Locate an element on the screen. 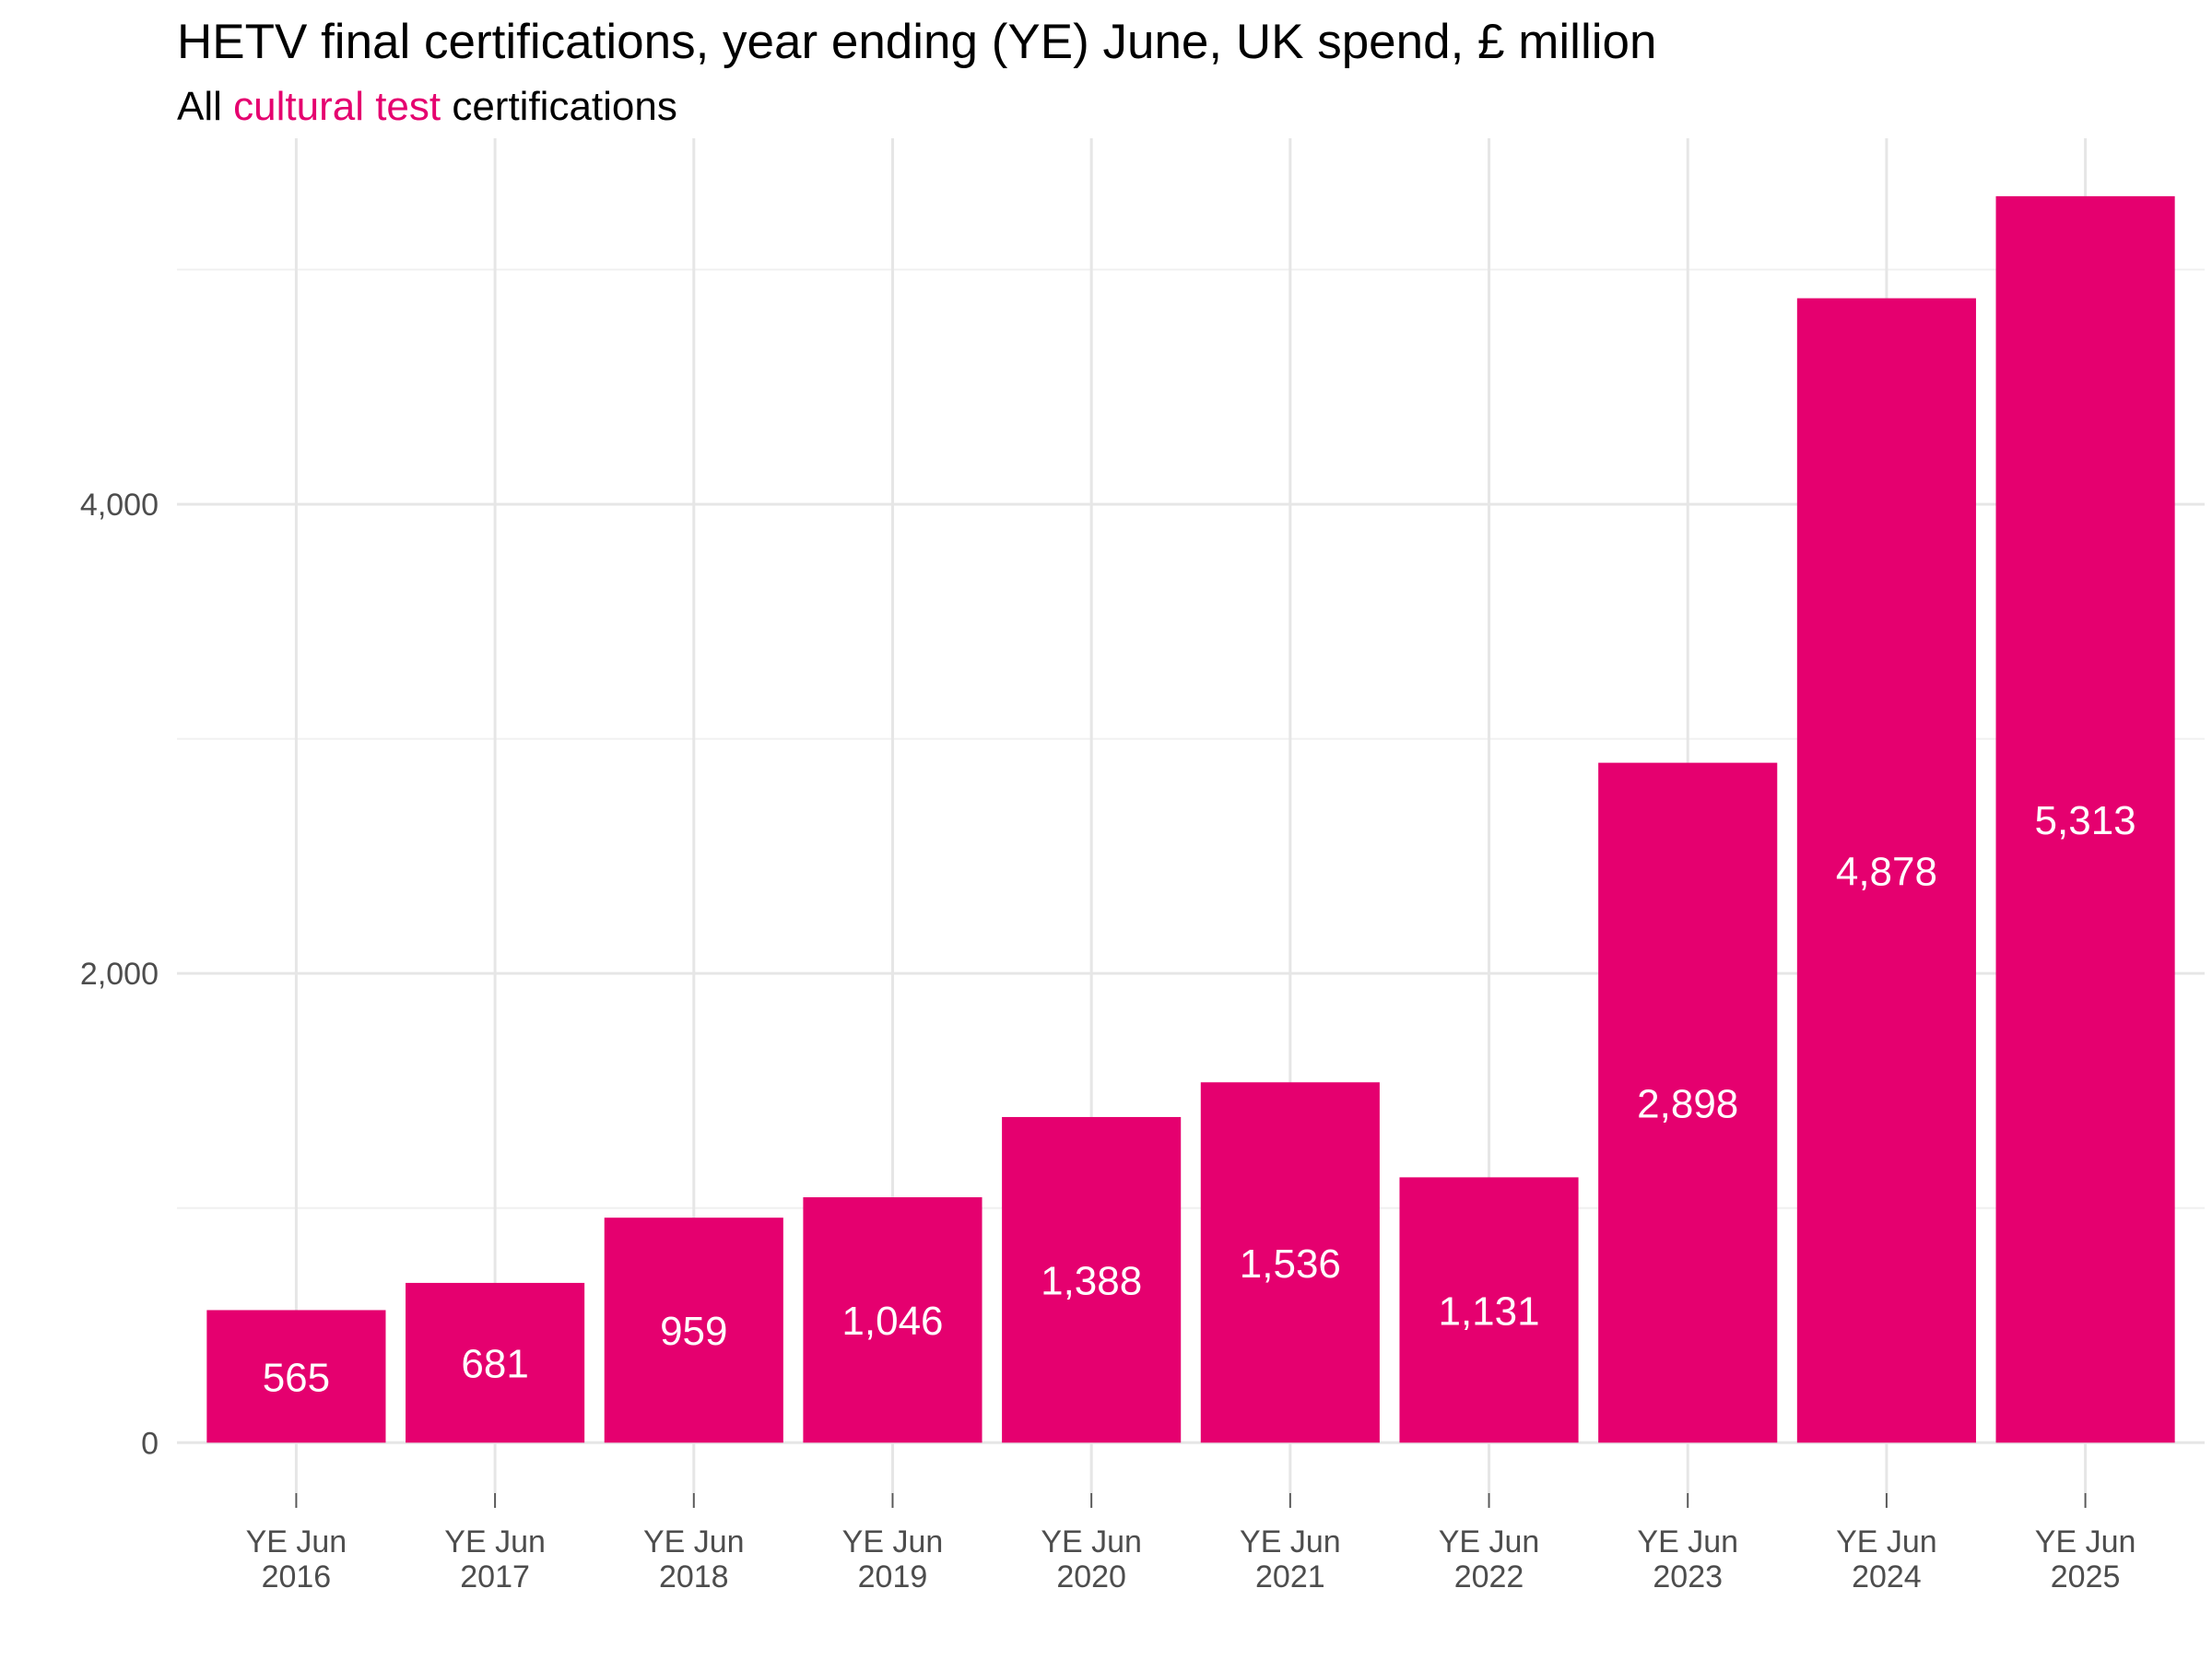  bar-value-label: 565 is located at coordinates (296, 1377).